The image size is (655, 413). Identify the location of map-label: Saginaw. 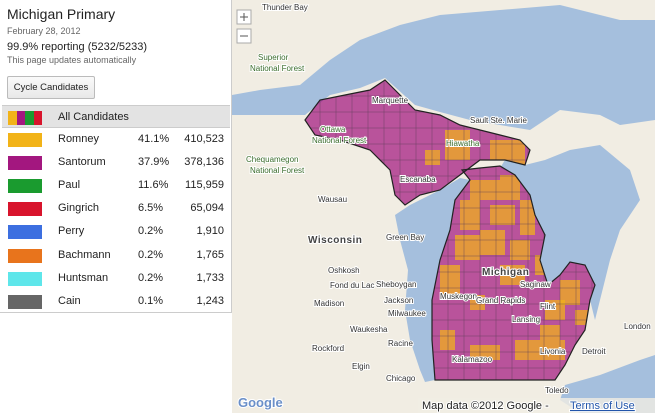
(535, 284).